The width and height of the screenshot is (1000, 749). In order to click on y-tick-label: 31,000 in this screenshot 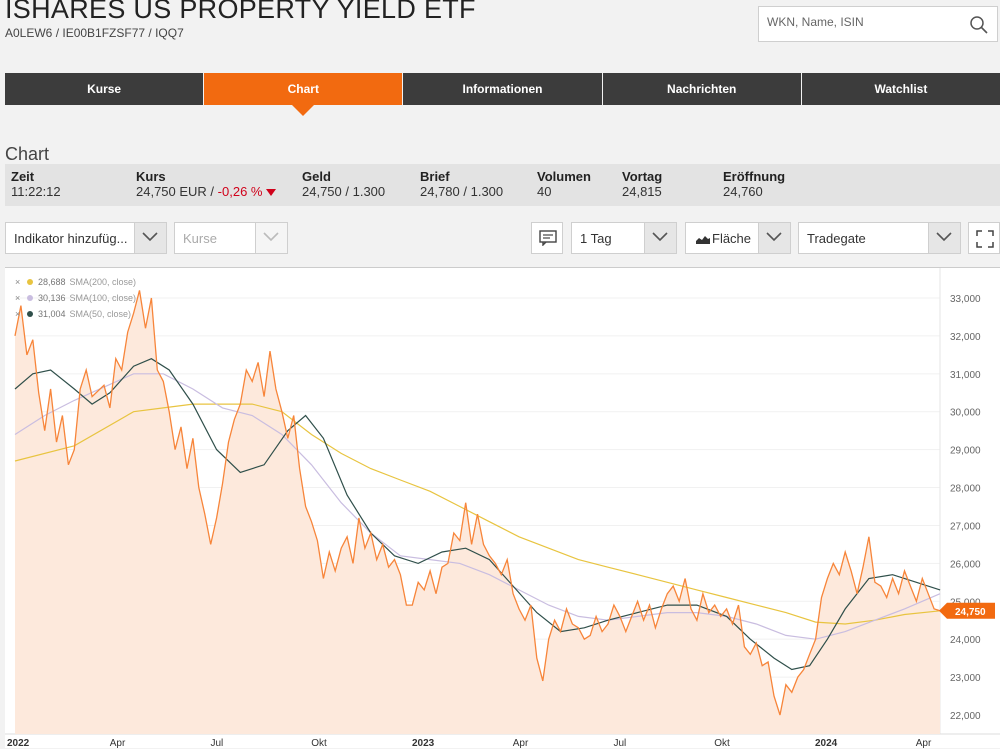, I will do `click(965, 375)`.